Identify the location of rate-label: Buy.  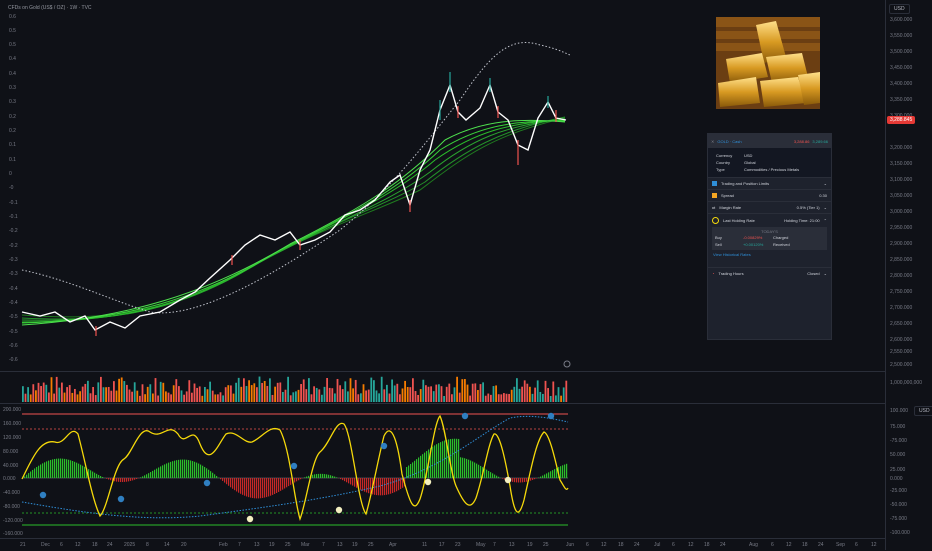
(726, 237).